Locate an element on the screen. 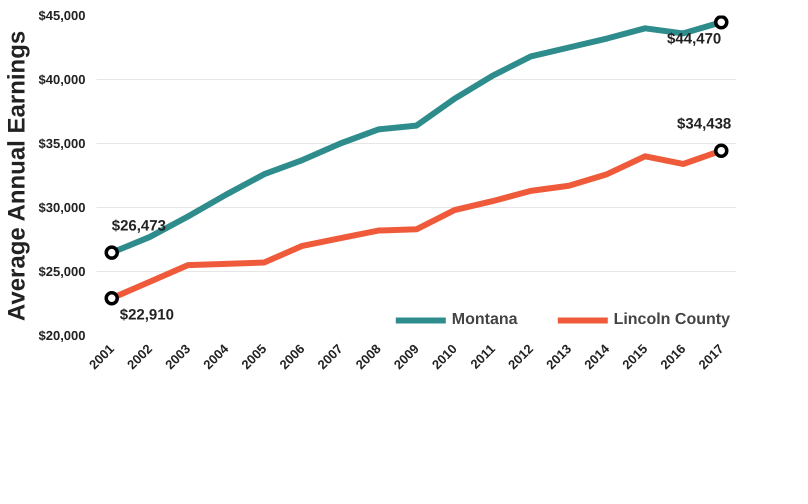 The image size is (808, 504). y-tick-label: $35,000 is located at coordinates (62, 143).